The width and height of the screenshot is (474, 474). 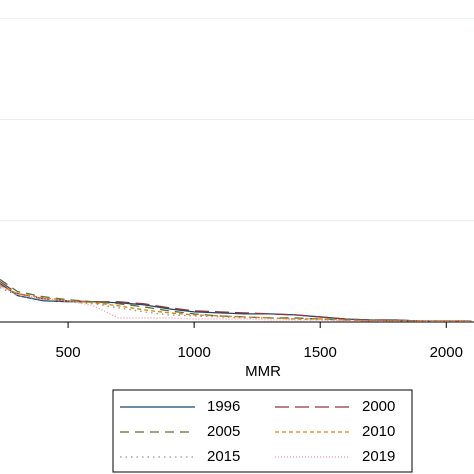 I want to click on x-tick-label: 1500, so click(x=320, y=352).